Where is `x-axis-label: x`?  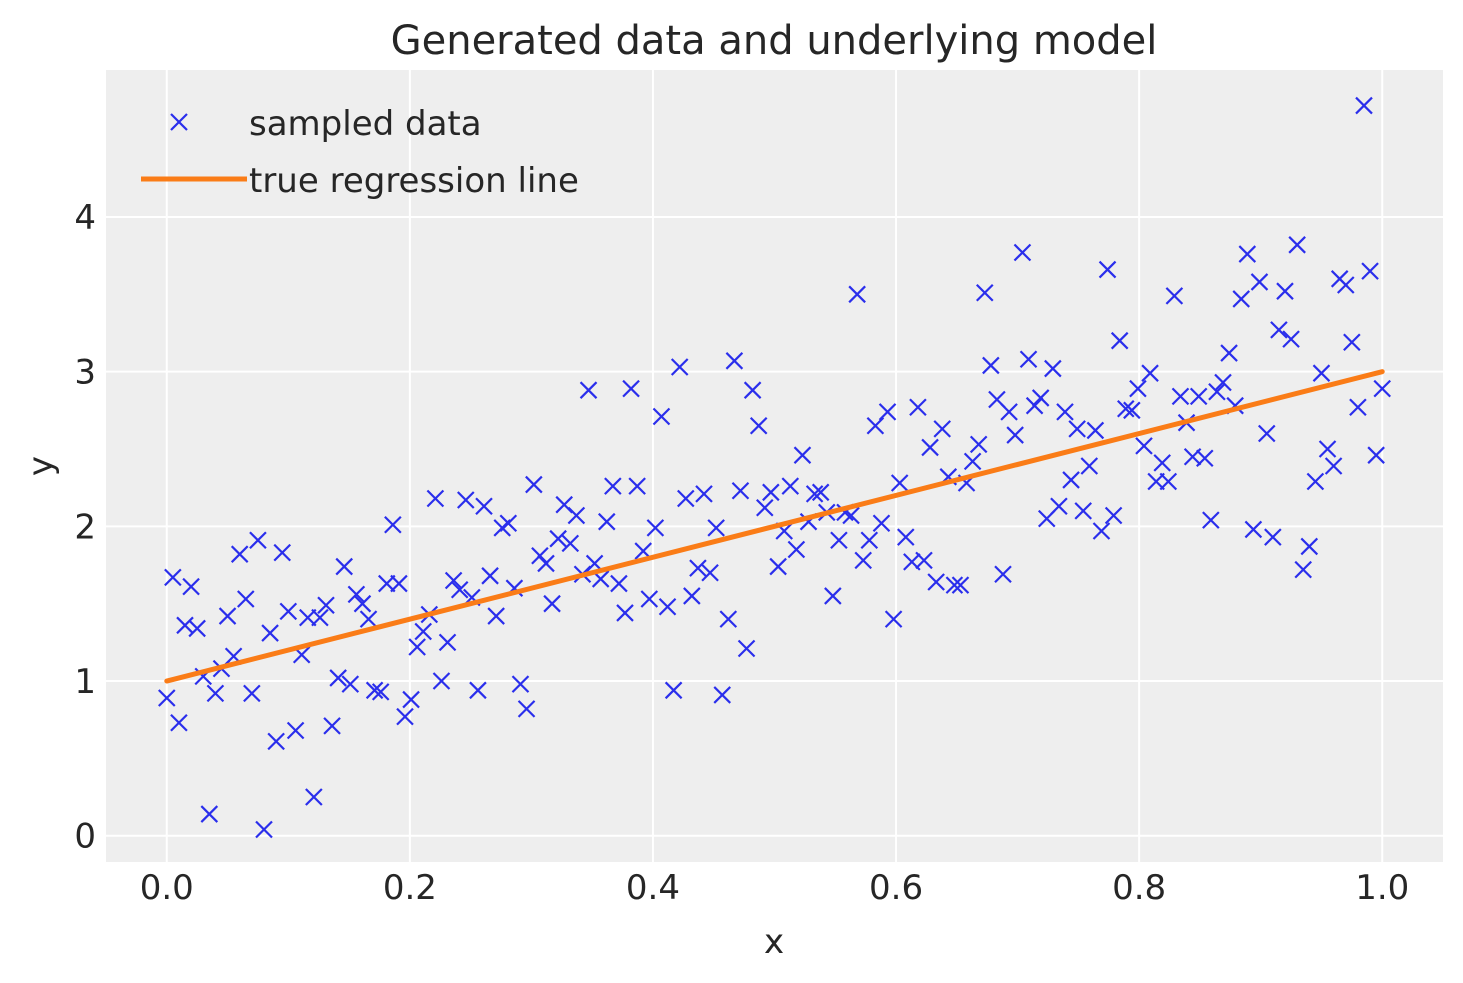 x-axis-label: x is located at coordinates (774, 942).